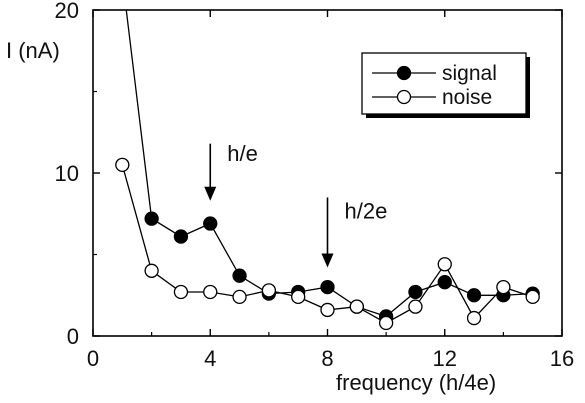 The image size is (585, 403). I want to click on legend-label-signal: signal, so click(469, 73).